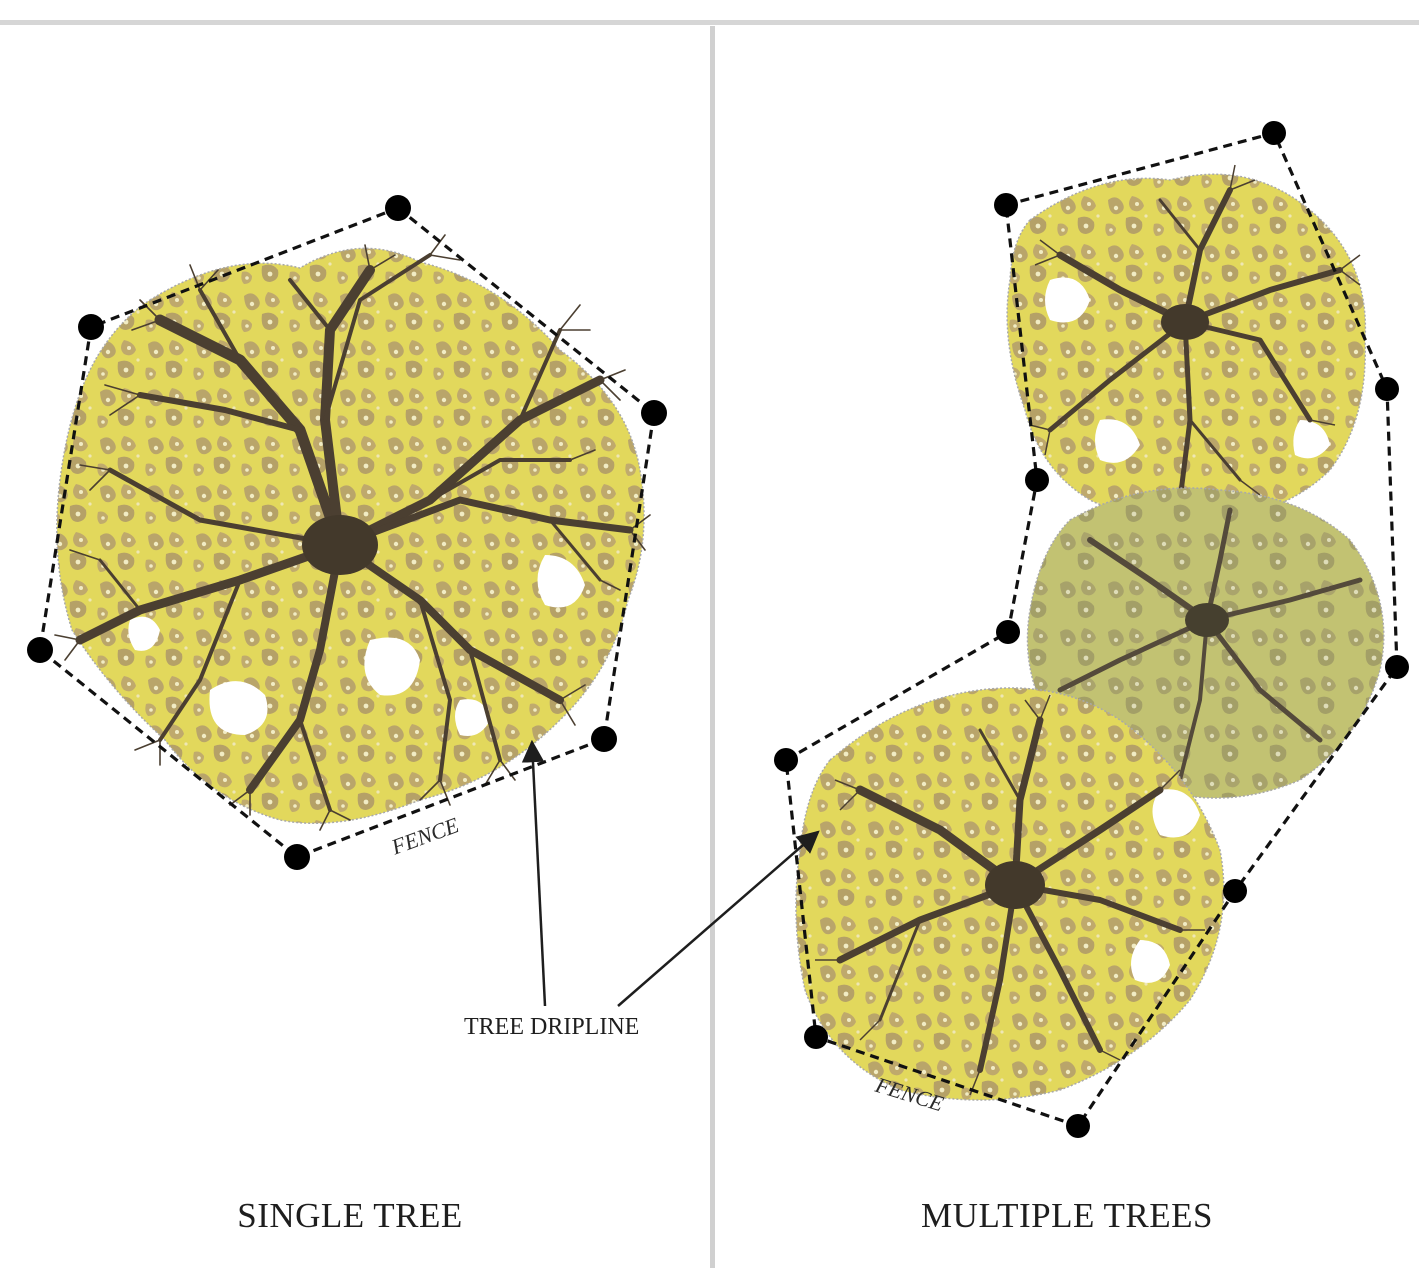  I want to click on tree-dripline-label: TREE DRIPLINE, so click(552, 1027).